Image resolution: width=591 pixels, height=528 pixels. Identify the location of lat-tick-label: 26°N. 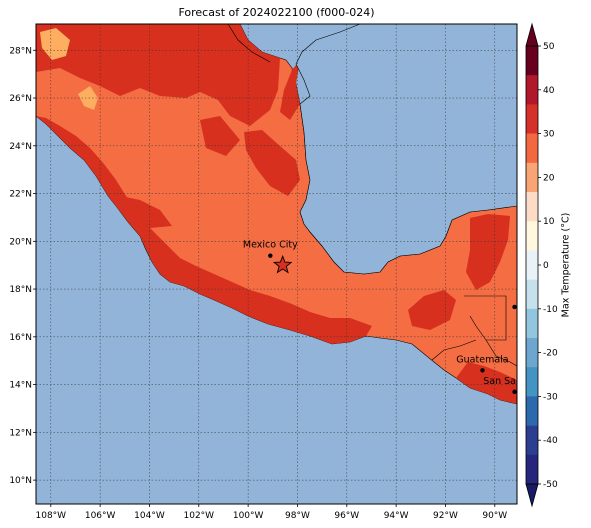
(20, 99).